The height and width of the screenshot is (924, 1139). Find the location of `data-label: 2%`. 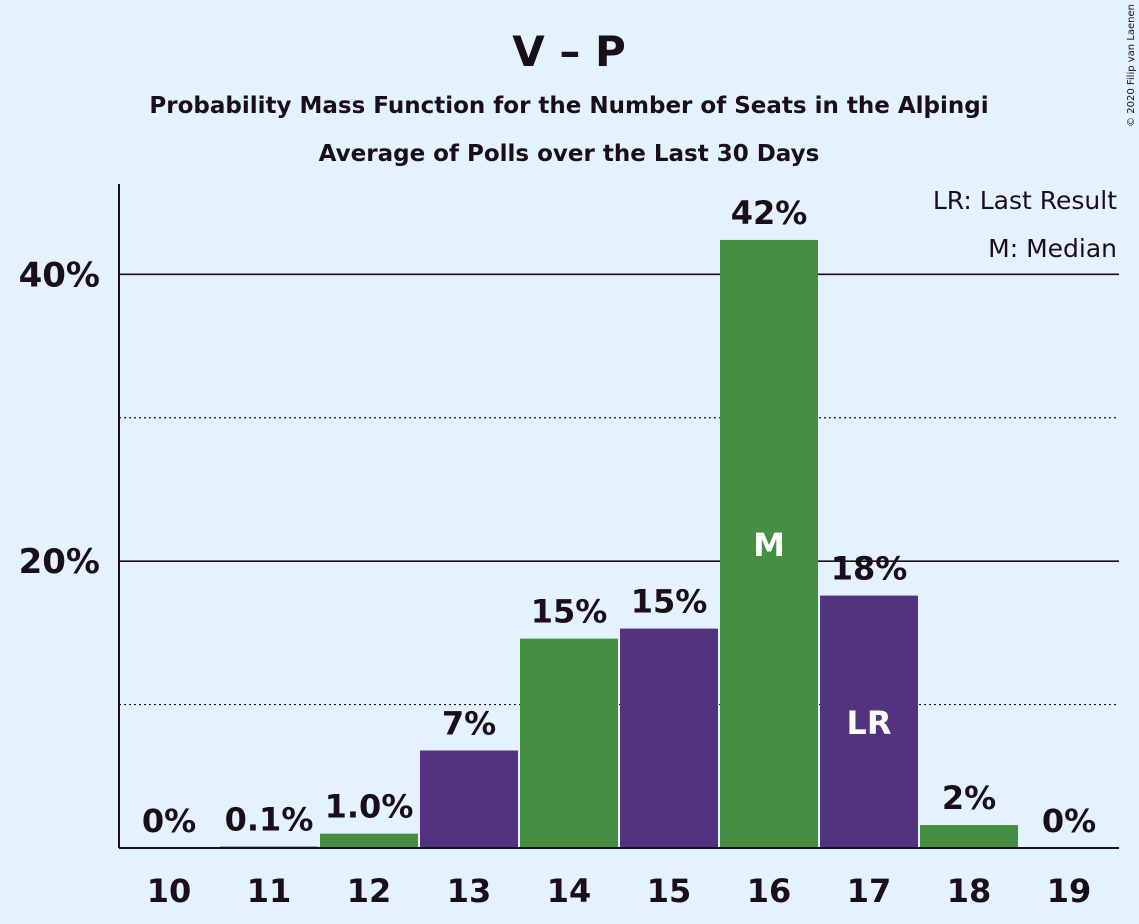

data-label: 2% is located at coordinates (969, 798).